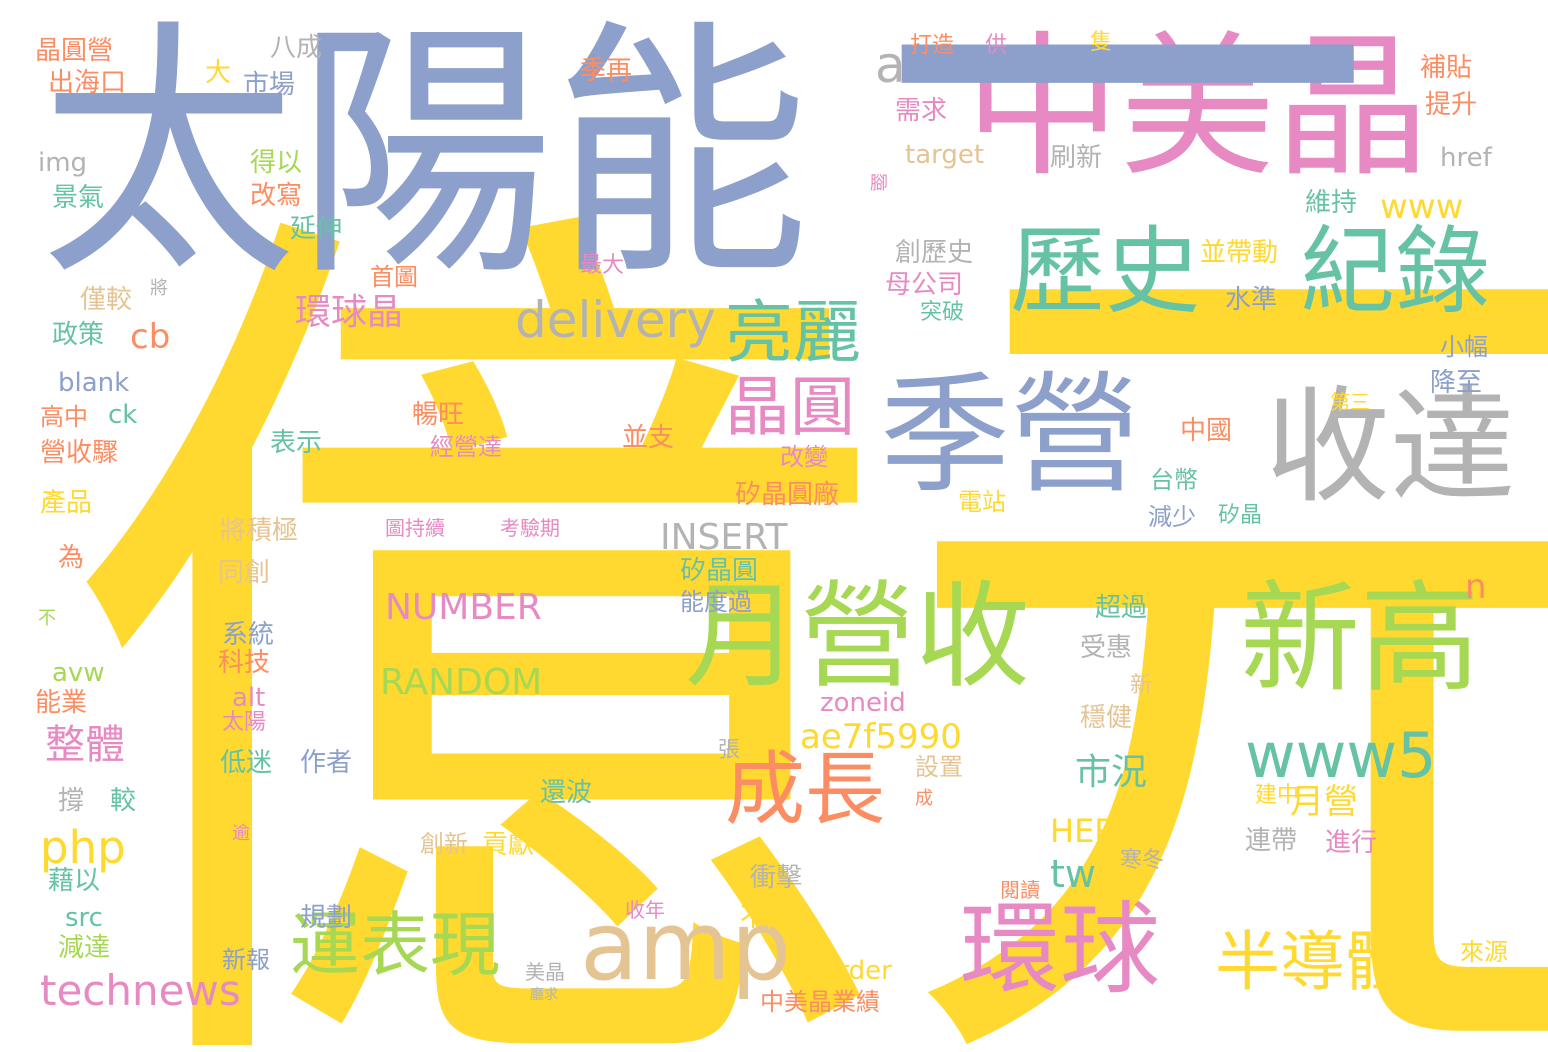 This screenshot has height=1052, width=1548. Describe the element at coordinates (890, 65) in the screenshot. I see `cloud-word: a` at that location.